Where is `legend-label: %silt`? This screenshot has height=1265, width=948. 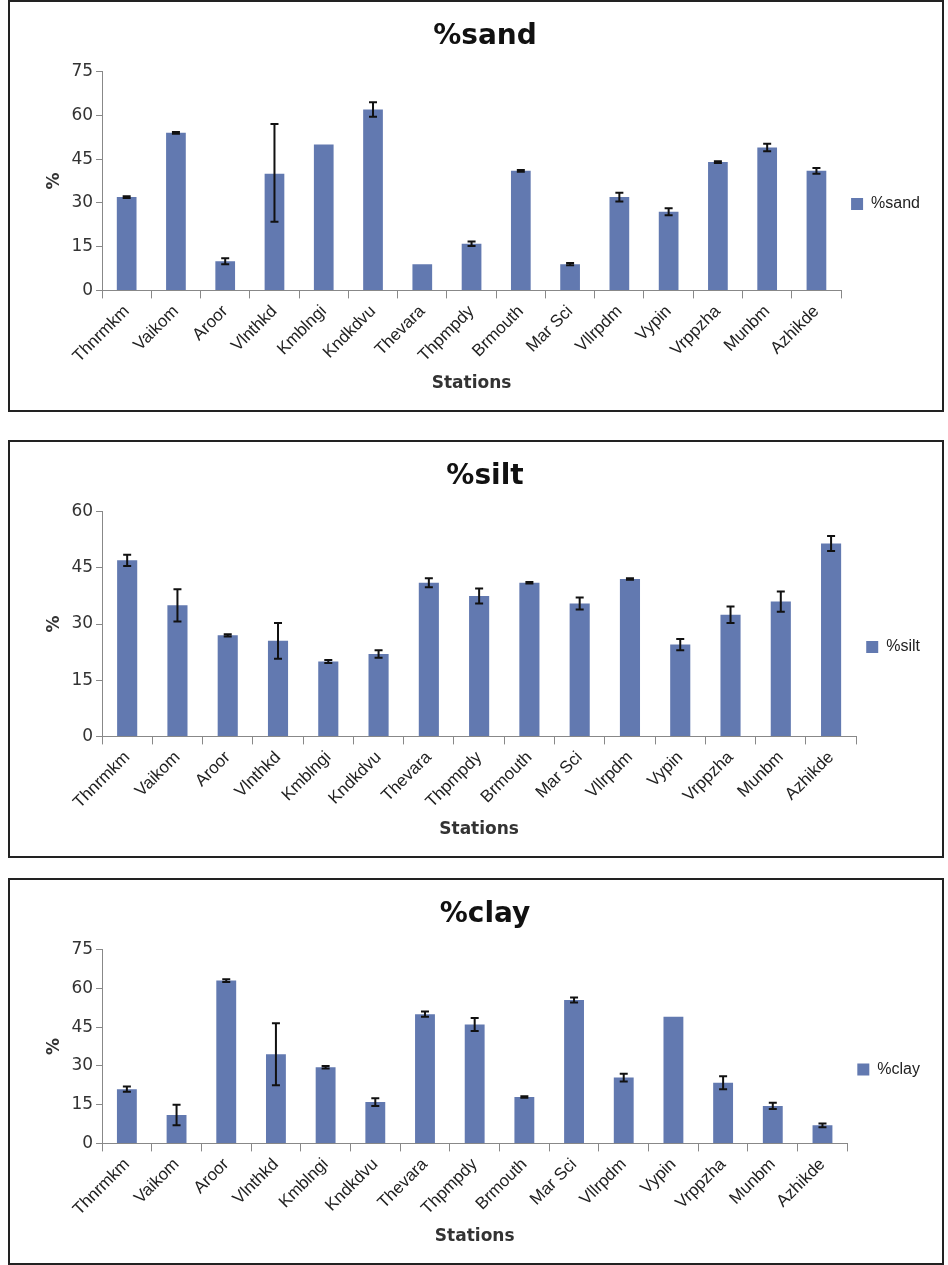
legend-label: %silt is located at coordinates (903, 646).